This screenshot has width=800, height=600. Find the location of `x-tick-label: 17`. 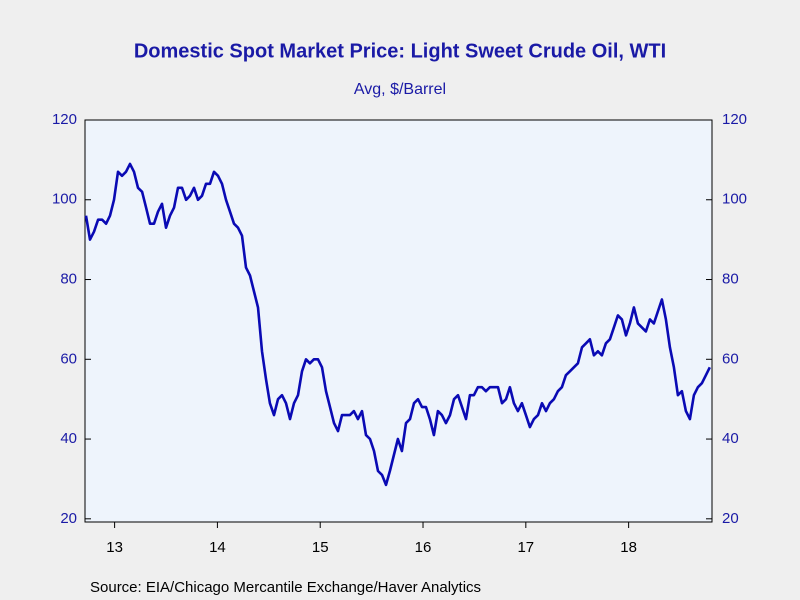

x-tick-label: 17 is located at coordinates (525, 547).